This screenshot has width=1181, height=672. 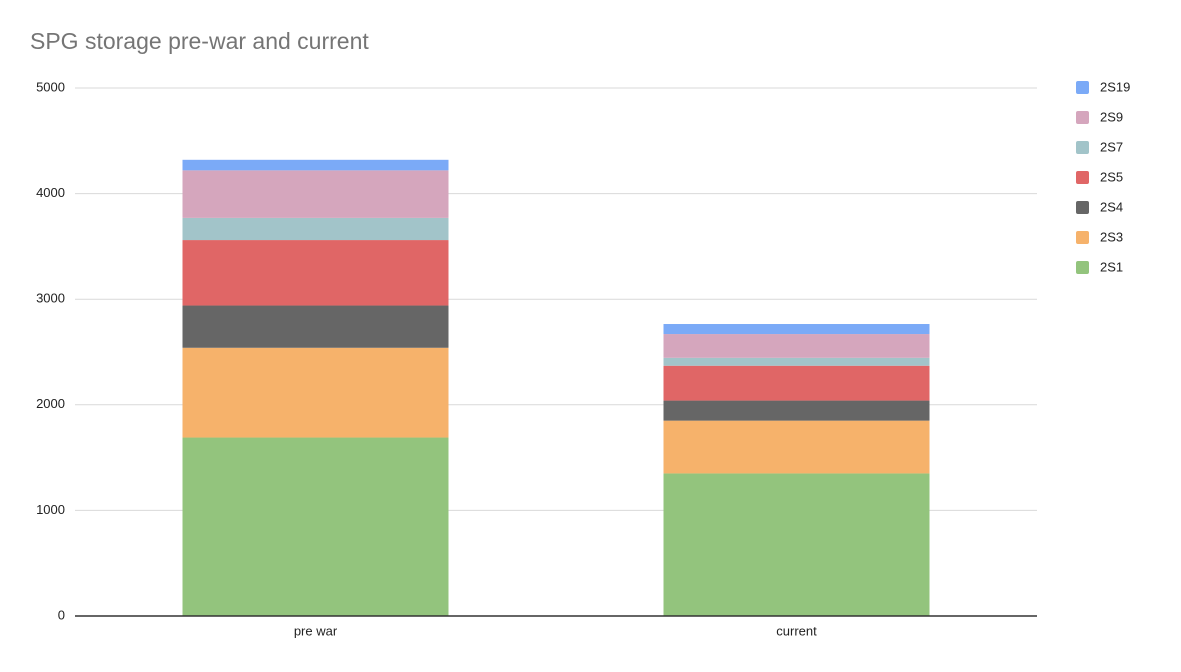 What do you see at coordinates (316, 630) in the screenshot?
I see `x-tick-label: pre war` at bounding box center [316, 630].